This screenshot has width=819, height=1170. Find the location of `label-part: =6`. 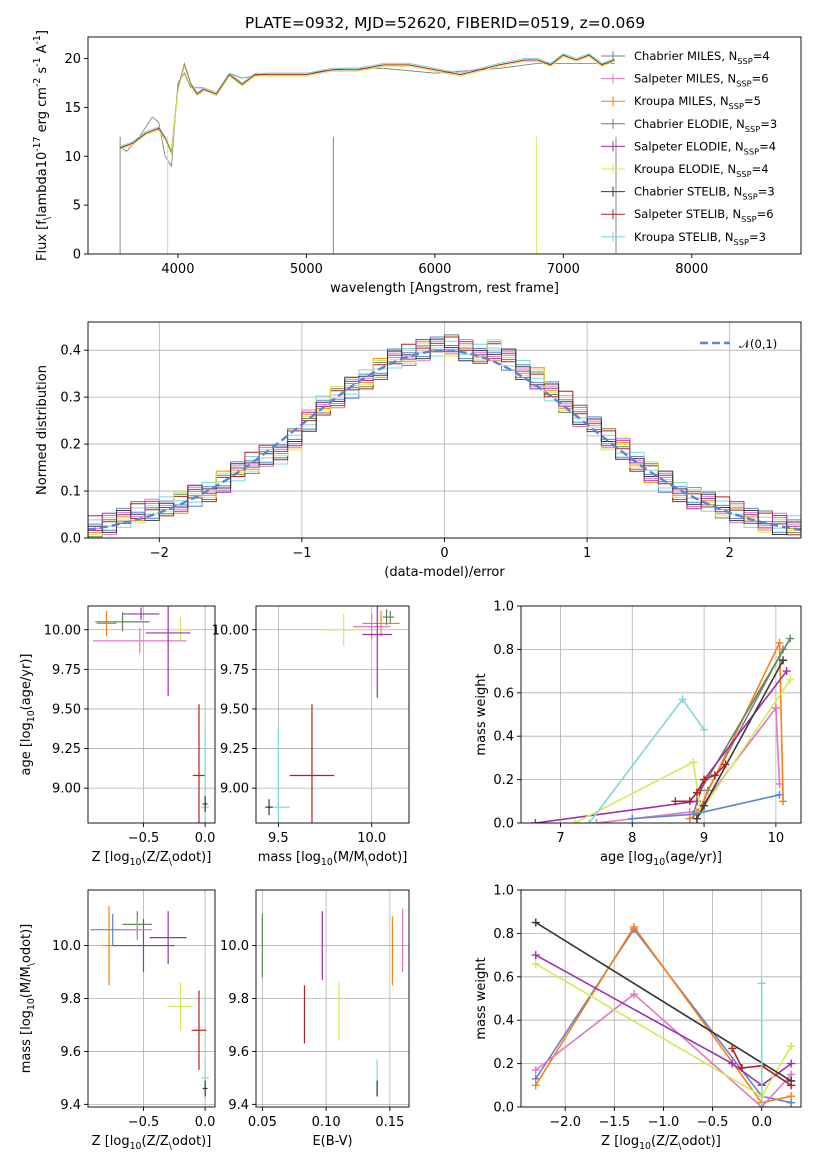

label-part: =6 is located at coordinates (760, 79).